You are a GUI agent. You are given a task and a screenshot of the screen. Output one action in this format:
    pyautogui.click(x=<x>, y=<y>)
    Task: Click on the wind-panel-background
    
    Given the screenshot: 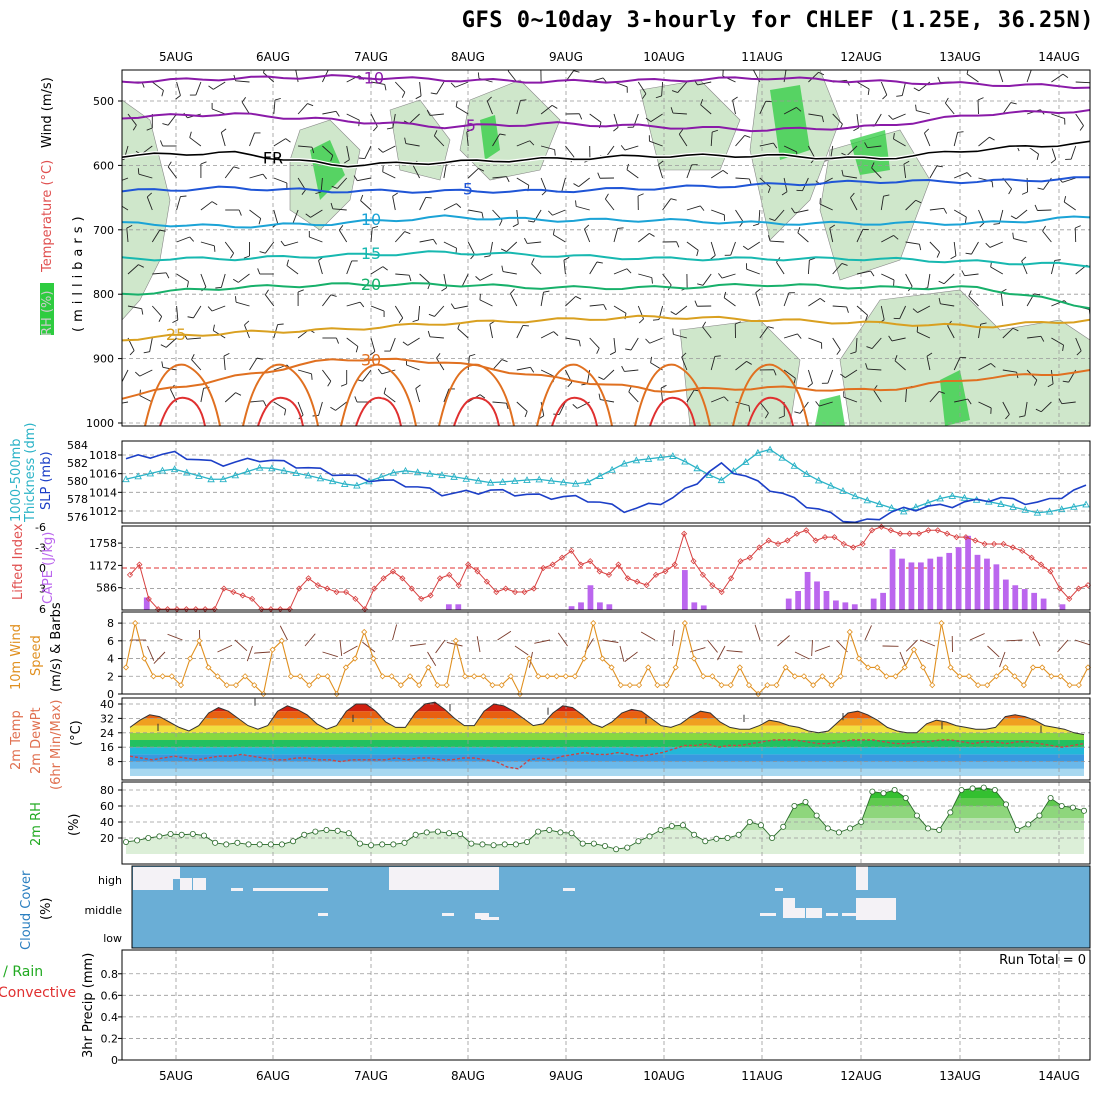 What is the action you would take?
    pyautogui.click(x=606, y=653)
    